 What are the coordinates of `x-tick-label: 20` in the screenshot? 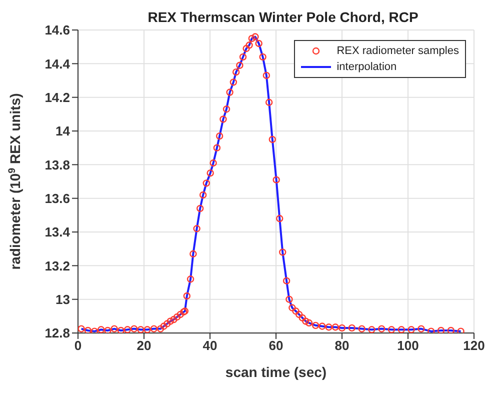 It's located at (144, 346).